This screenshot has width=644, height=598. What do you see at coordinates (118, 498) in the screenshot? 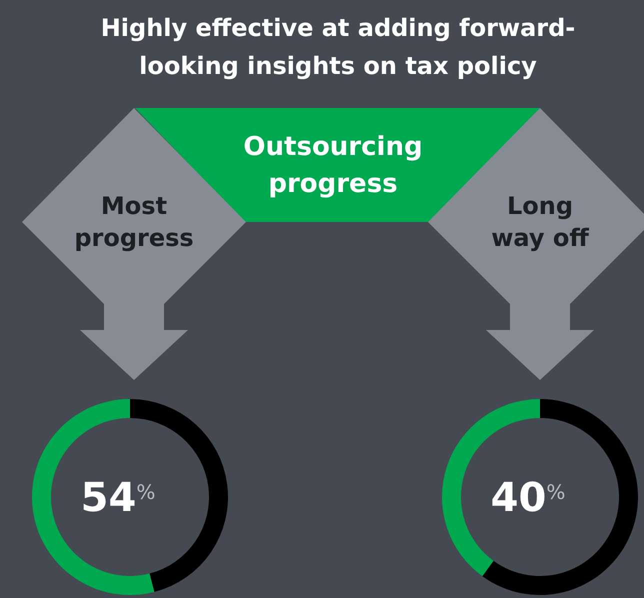
I see `data-label: 54$^{%}$` at bounding box center [118, 498].